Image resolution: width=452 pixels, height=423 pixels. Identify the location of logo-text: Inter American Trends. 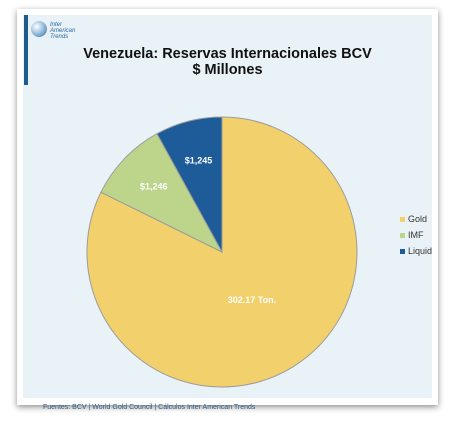
(62, 31).